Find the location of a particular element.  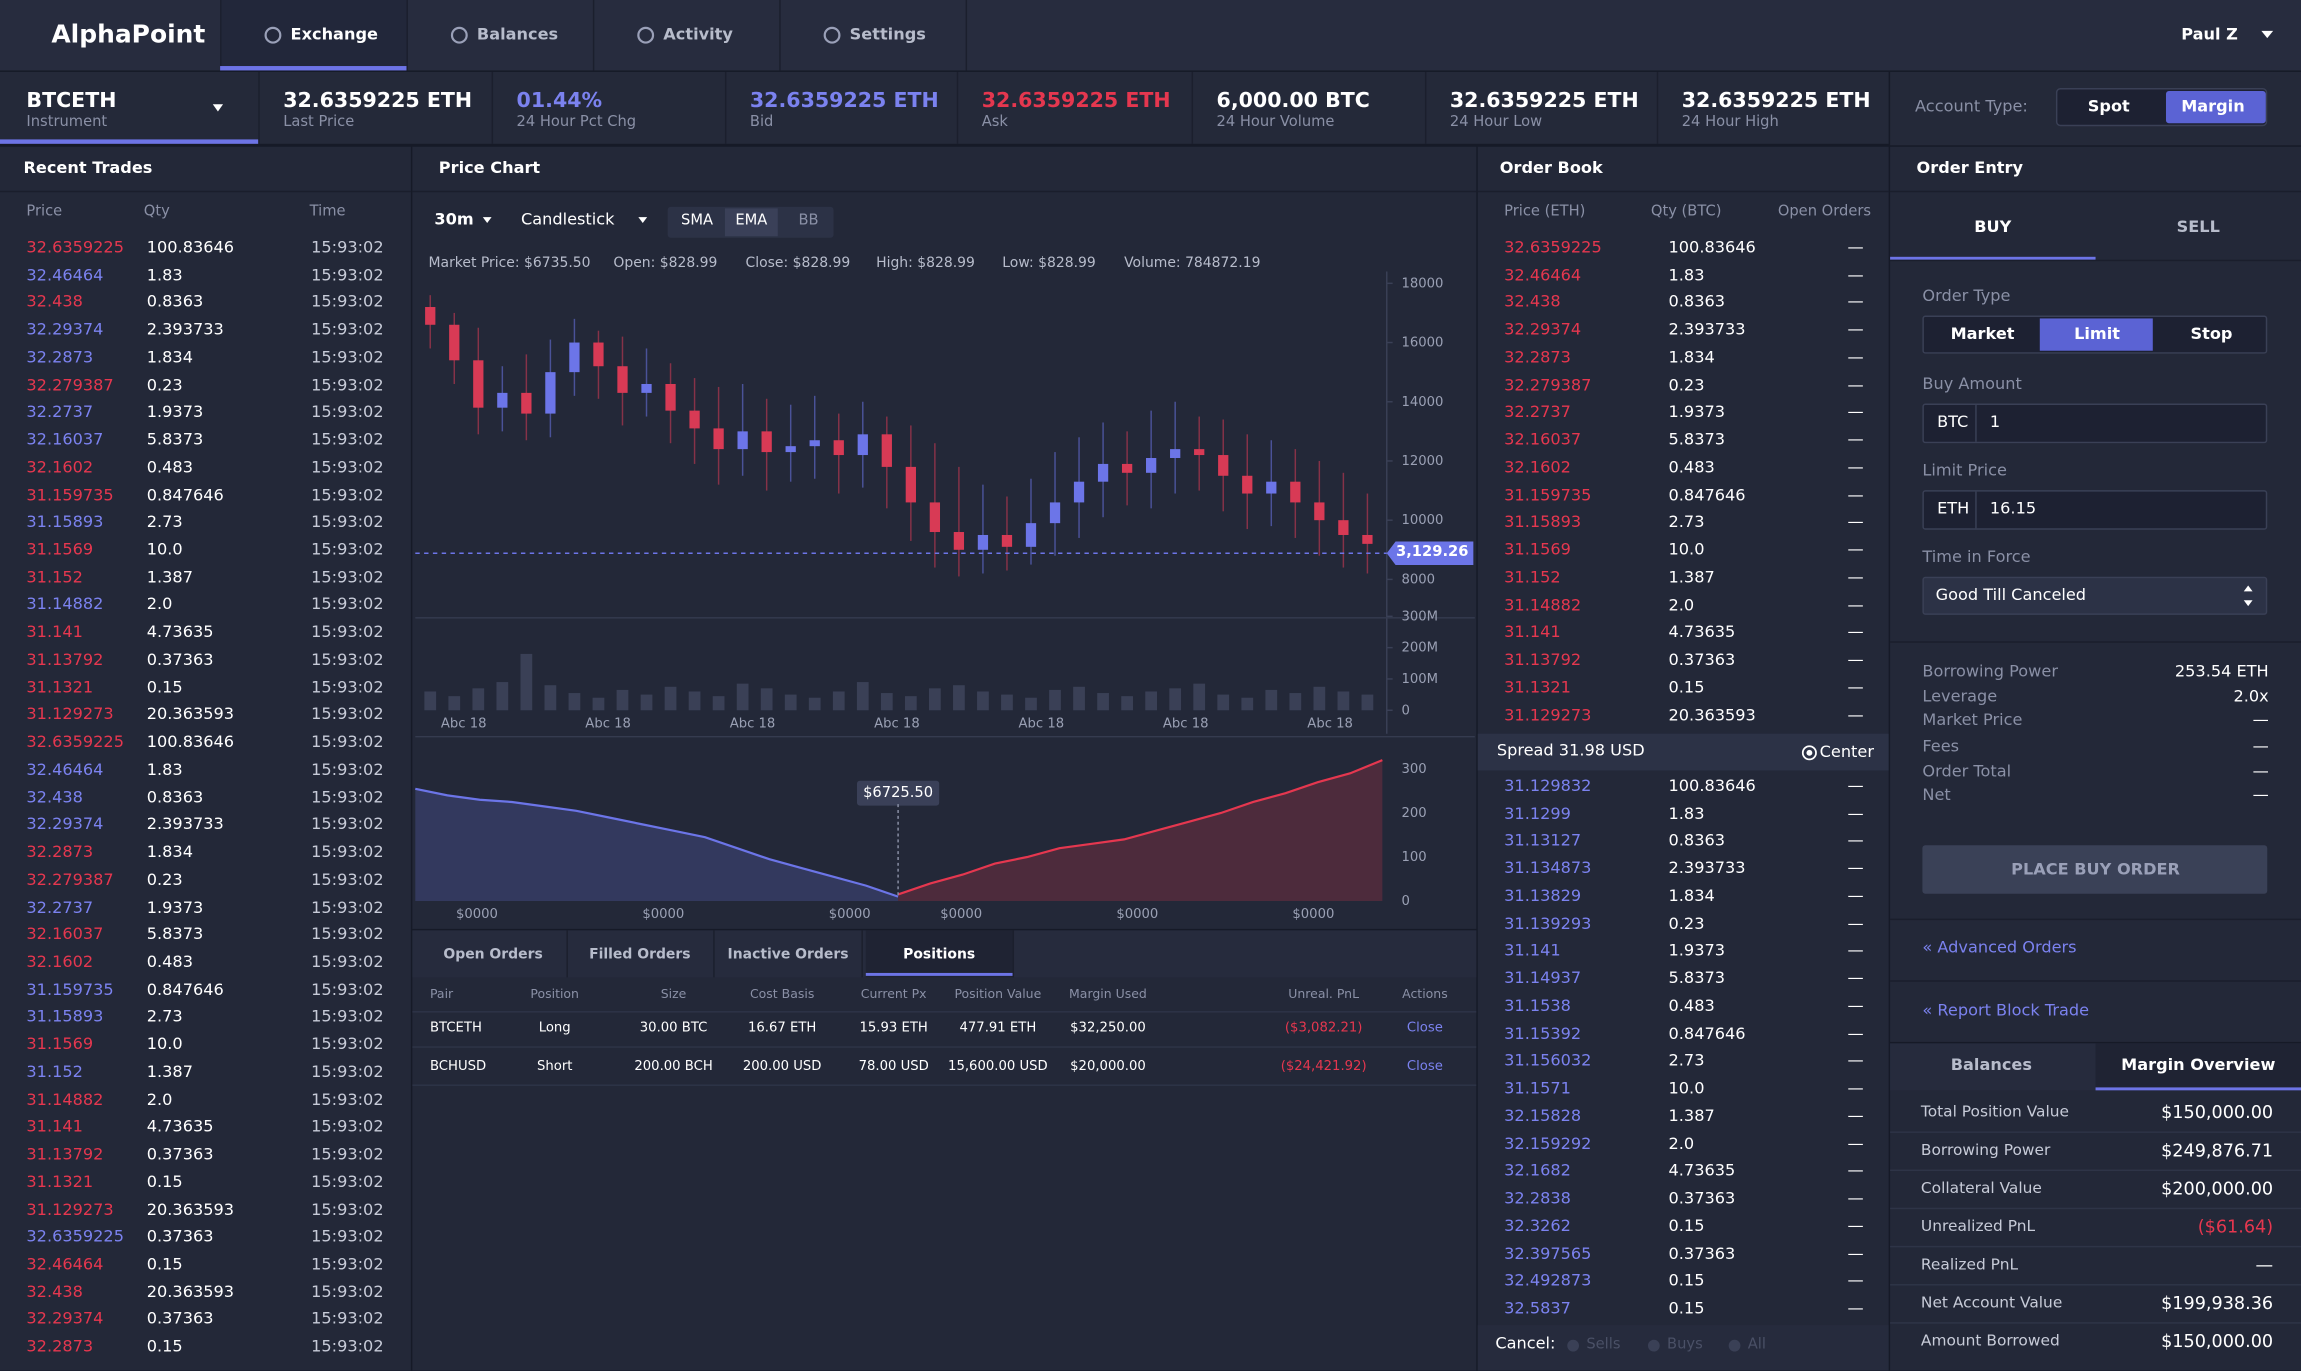

select-field is located at coordinates (2095, 595).